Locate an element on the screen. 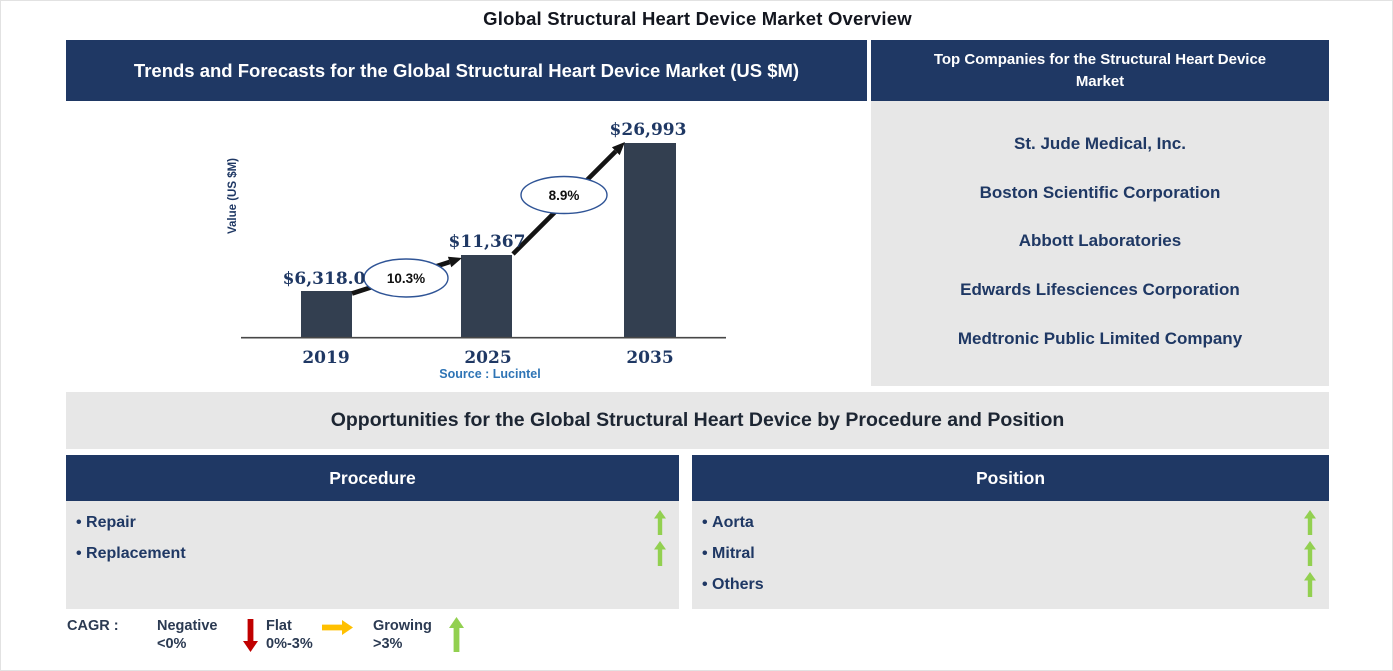  legend-label: Negative is located at coordinates (187, 626).